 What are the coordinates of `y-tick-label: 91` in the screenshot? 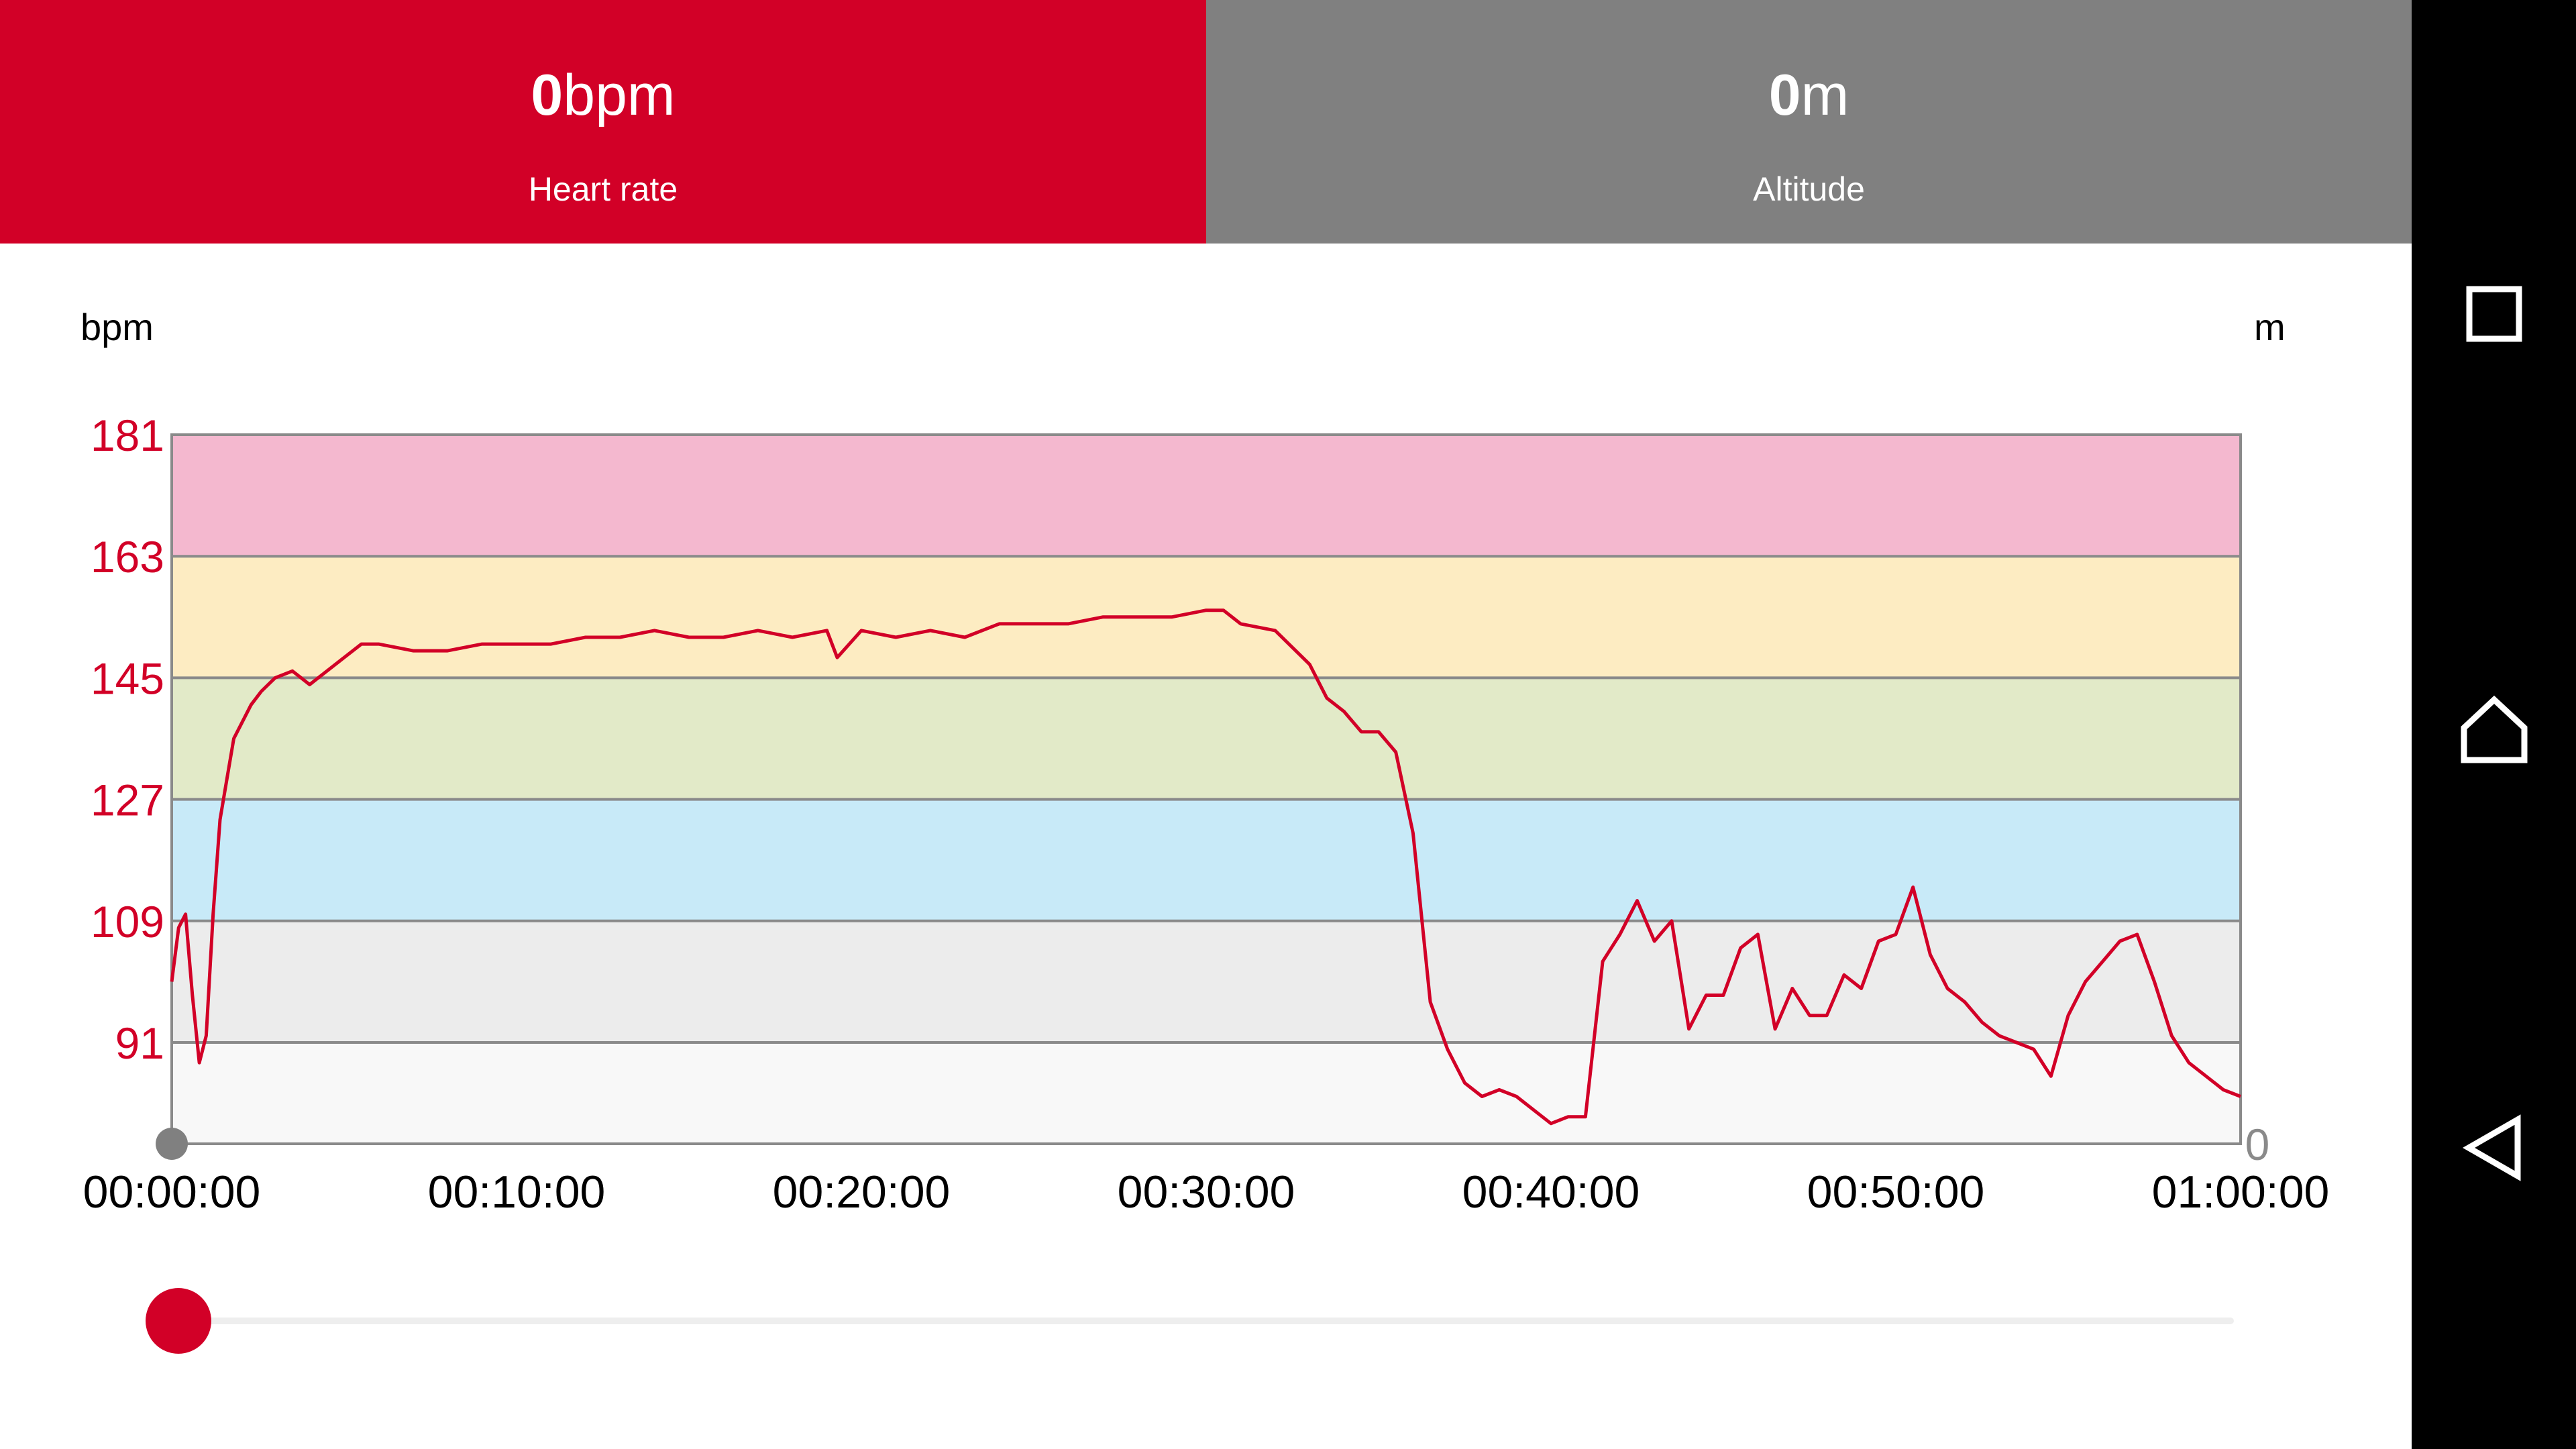 It's located at (139, 1043).